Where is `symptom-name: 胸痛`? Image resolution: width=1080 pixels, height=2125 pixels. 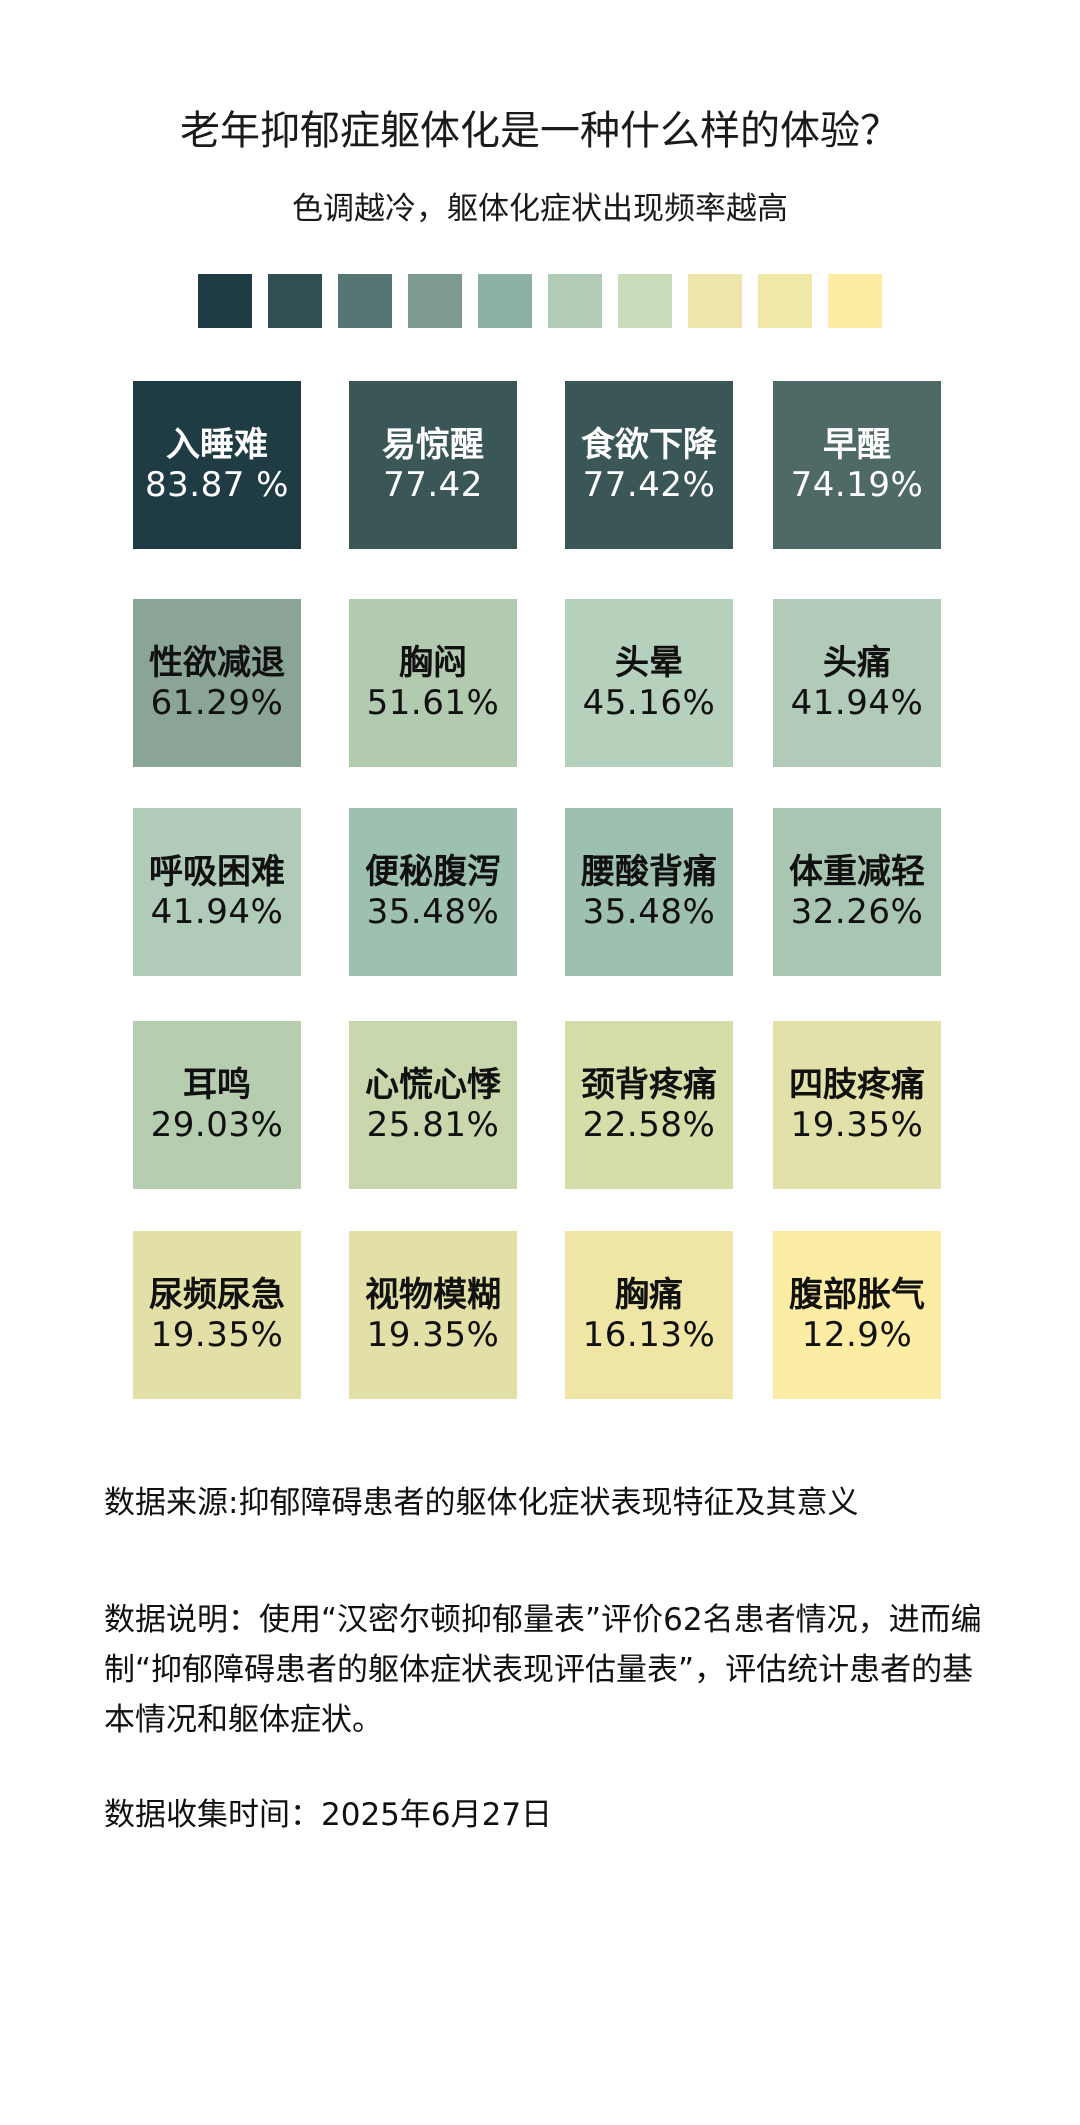
symptom-name: 胸痛 is located at coordinates (649, 1295).